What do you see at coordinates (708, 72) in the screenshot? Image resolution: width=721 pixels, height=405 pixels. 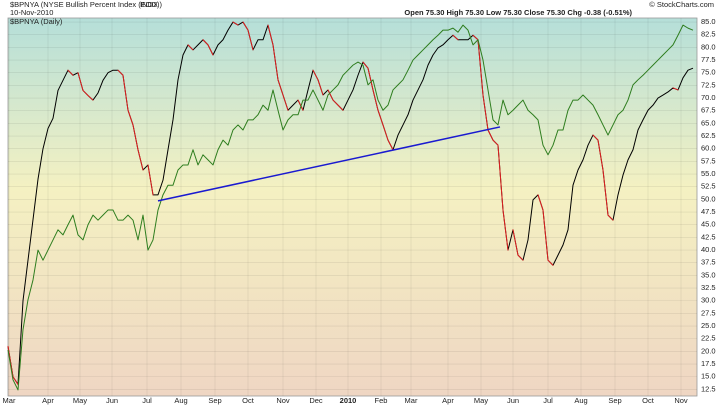 I see `y-tick-label: 75.0` at bounding box center [708, 72].